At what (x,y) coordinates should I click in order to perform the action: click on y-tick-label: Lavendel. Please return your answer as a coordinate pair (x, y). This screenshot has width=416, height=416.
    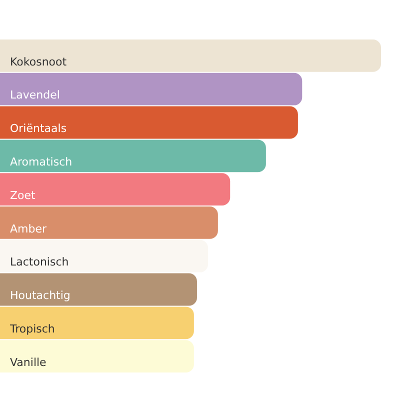
    Looking at the image, I should click on (35, 95).